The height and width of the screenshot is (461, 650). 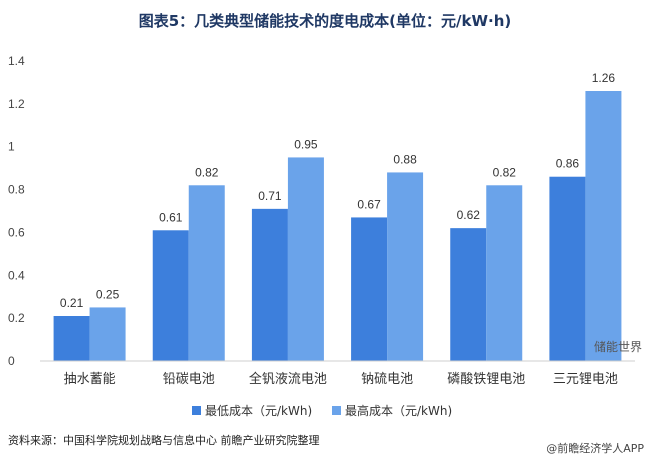 What do you see at coordinates (617, 347) in the screenshot?
I see `brand-tag: 储能世界` at bounding box center [617, 347].